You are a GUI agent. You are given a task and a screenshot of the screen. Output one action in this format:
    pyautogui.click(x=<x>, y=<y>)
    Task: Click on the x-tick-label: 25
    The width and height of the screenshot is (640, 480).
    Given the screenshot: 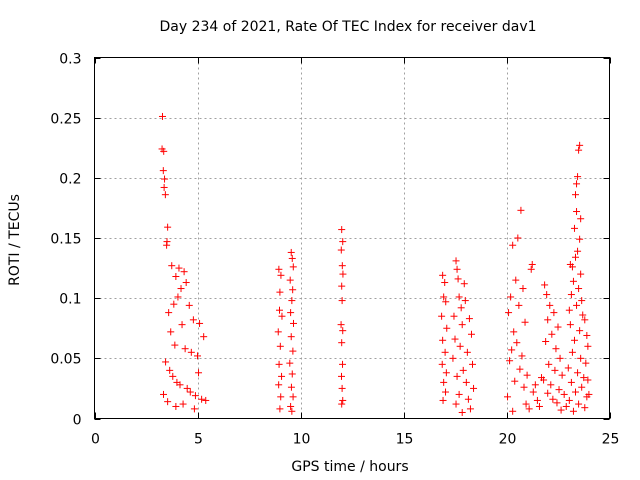 What is the action you would take?
    pyautogui.click(x=611, y=440)
    